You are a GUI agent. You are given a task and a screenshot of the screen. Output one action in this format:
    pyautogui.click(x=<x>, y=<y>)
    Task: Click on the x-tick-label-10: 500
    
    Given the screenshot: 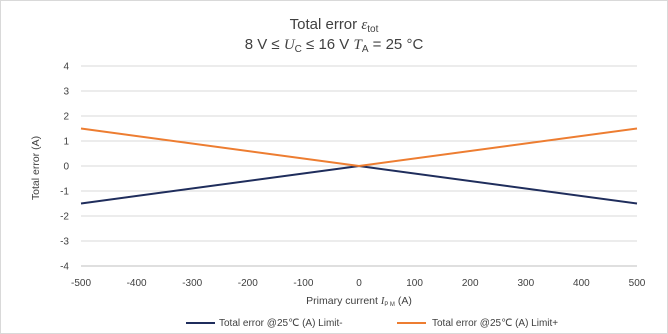 What is the action you would take?
    pyautogui.click(x=637, y=283)
    